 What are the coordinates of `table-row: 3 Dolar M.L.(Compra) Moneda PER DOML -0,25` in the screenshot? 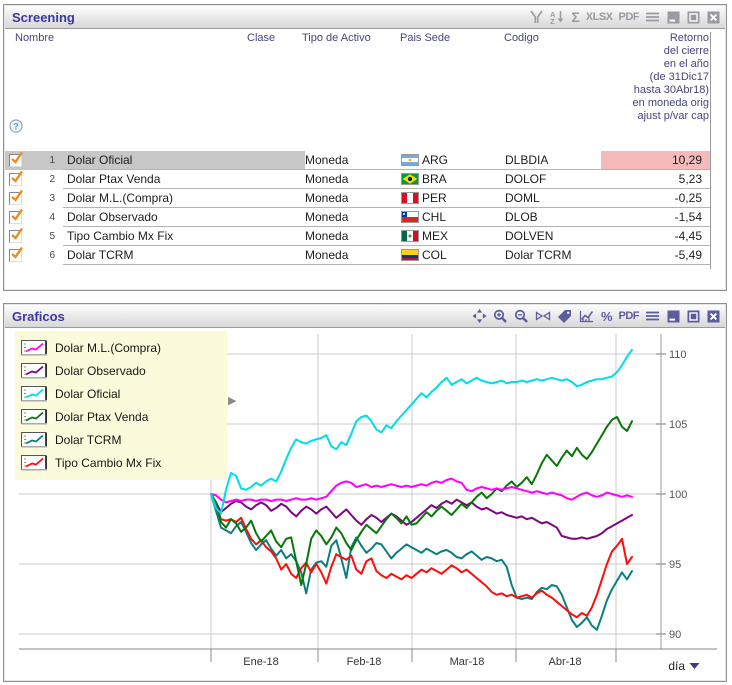 It's located at (358, 198).